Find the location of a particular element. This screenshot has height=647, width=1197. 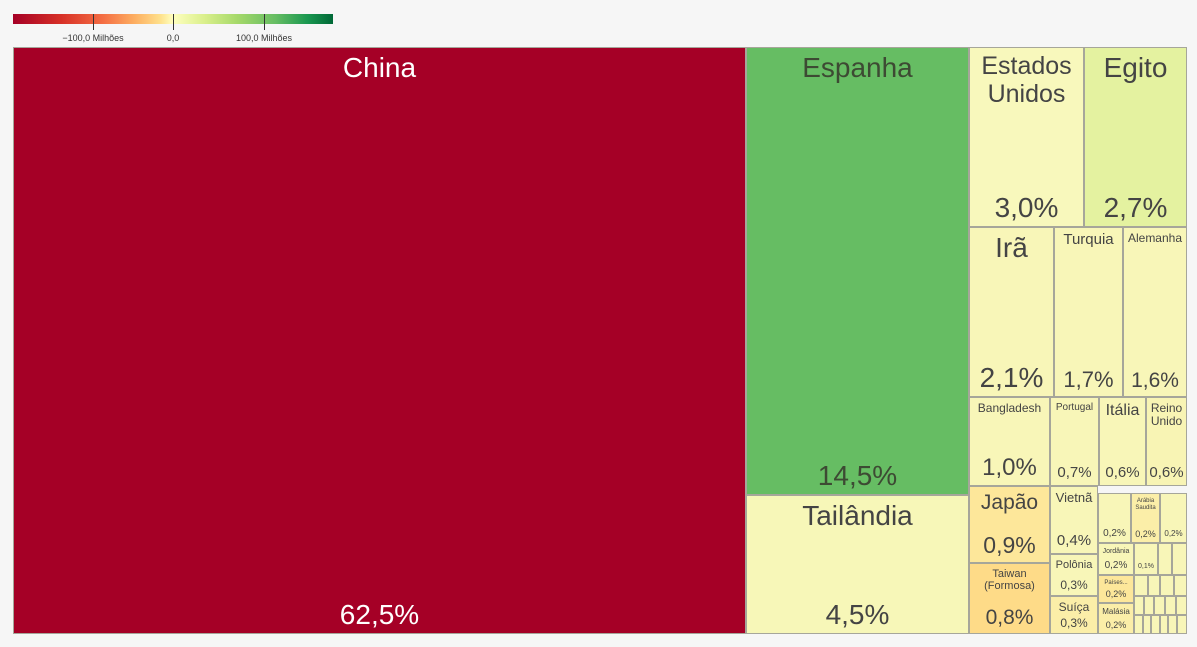

treemap-cell-sm3: 0,1% is located at coordinates (1146, 559).